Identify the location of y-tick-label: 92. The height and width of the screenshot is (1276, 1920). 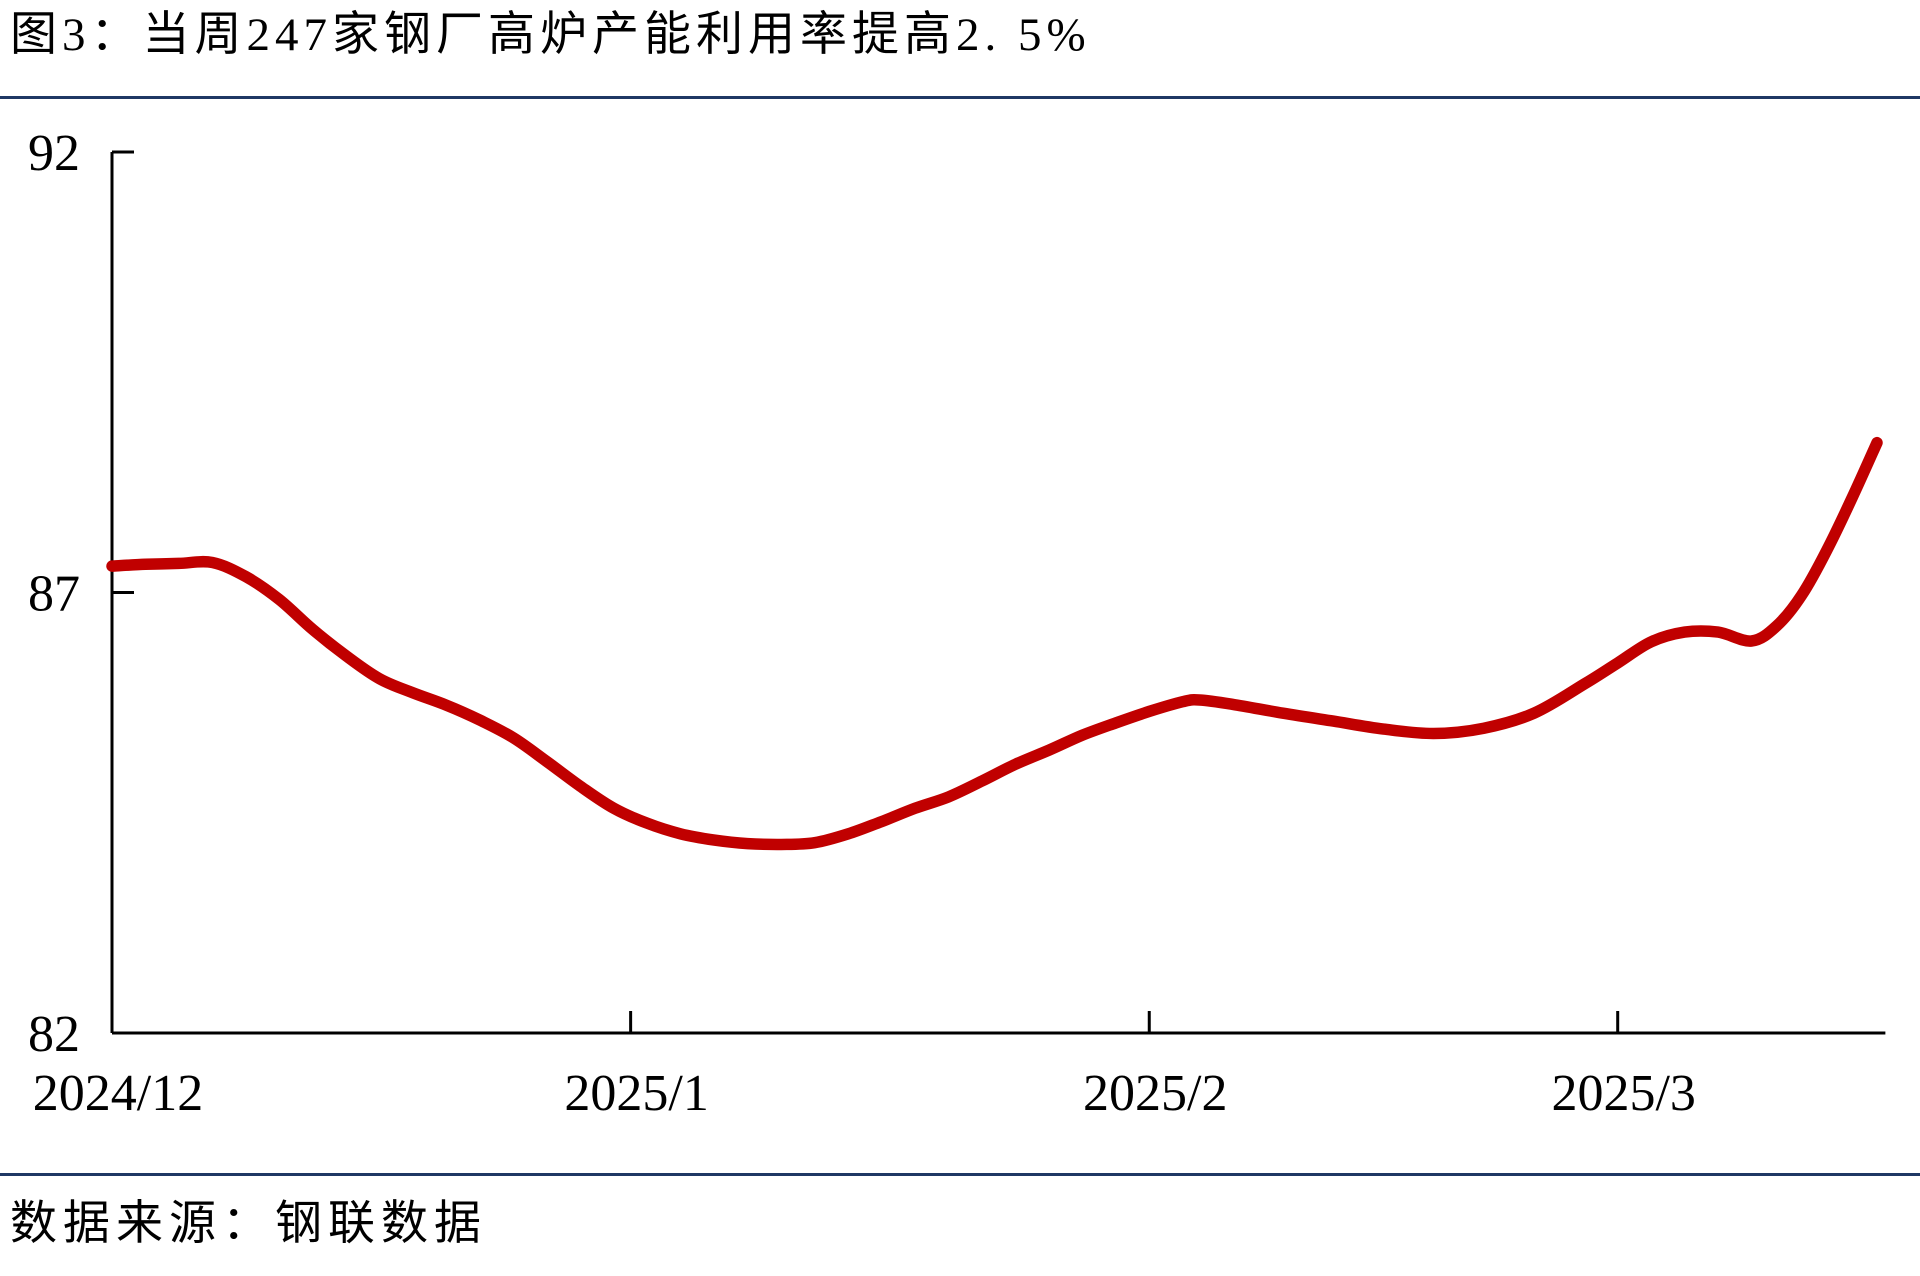
(54, 153).